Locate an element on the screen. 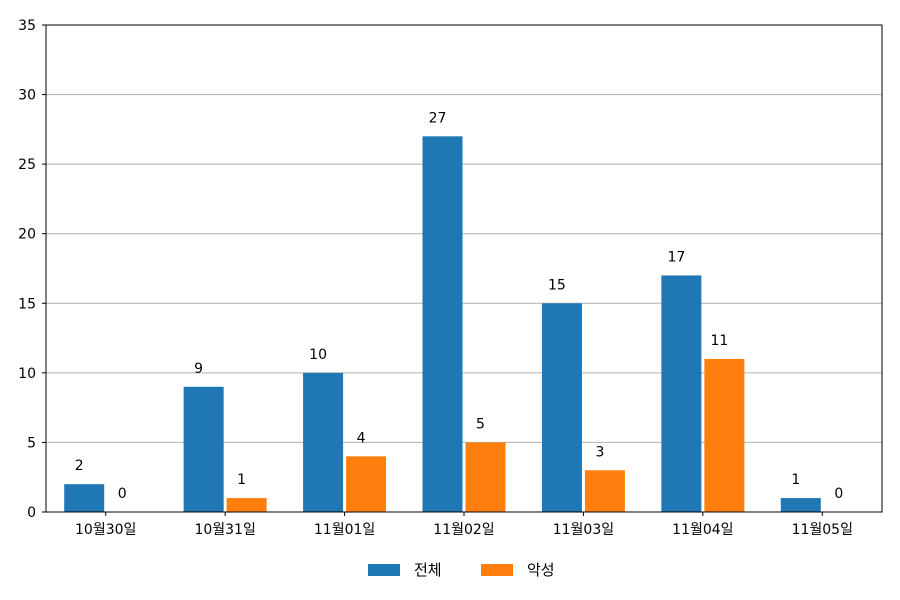 The width and height of the screenshot is (900, 600). data-label: 11 is located at coordinates (719, 341).